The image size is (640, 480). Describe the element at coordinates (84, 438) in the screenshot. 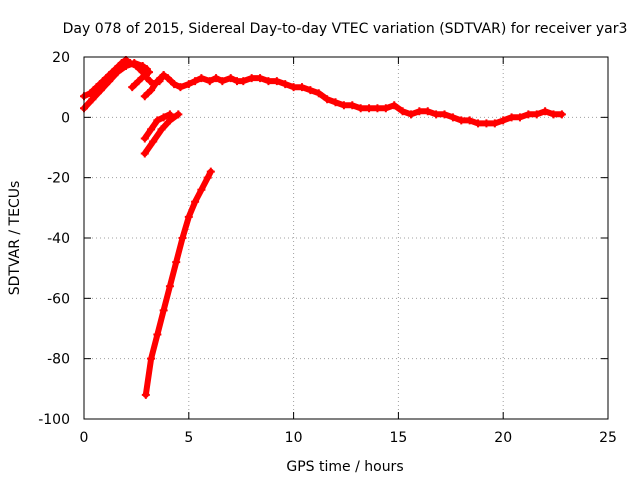

I see `x-tick-label: 0` at that location.